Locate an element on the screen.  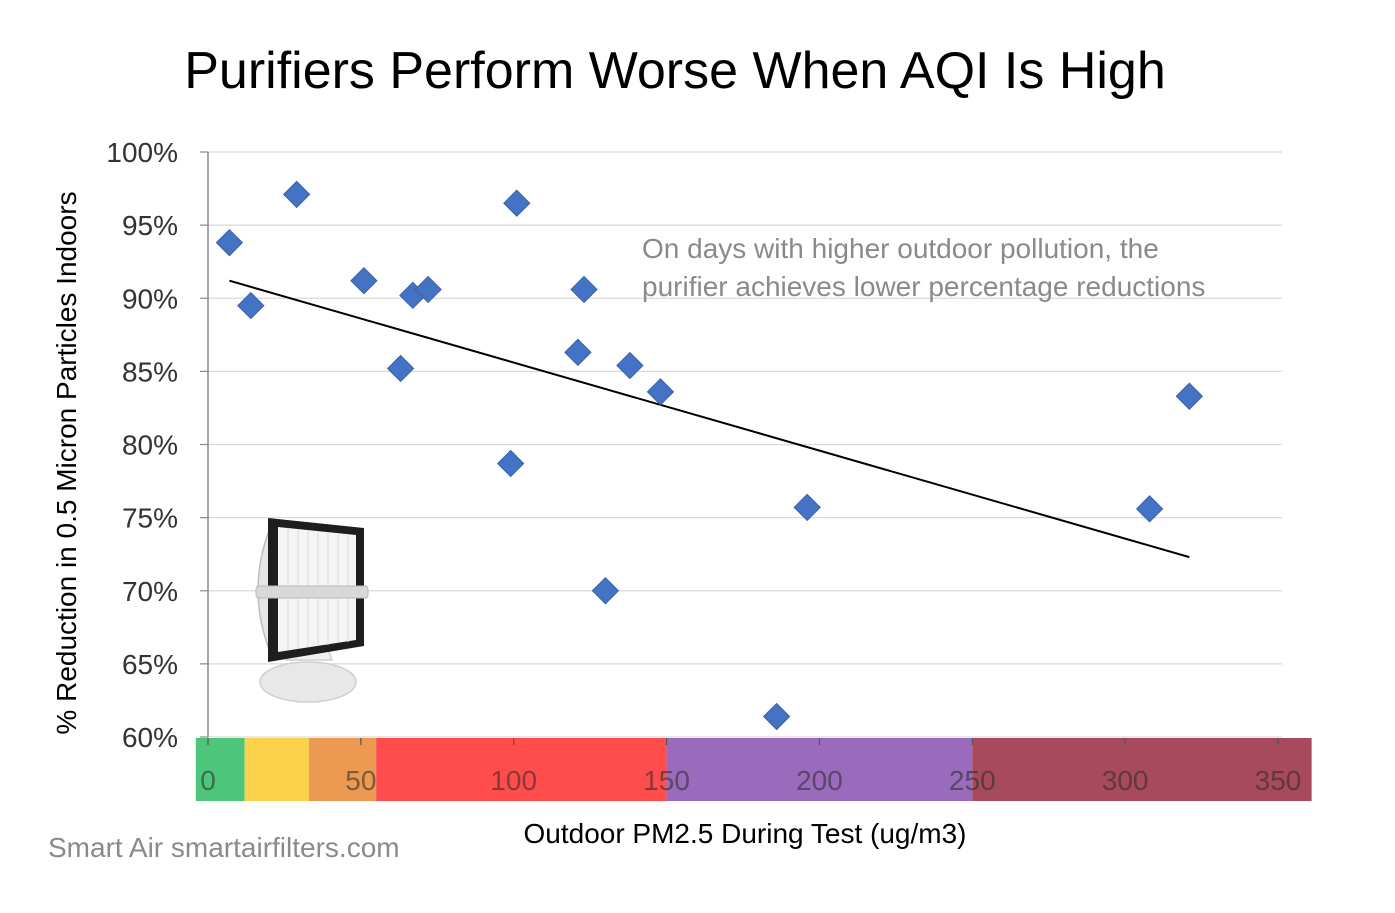
y-tick-label: 80% is located at coordinates (150, 445).